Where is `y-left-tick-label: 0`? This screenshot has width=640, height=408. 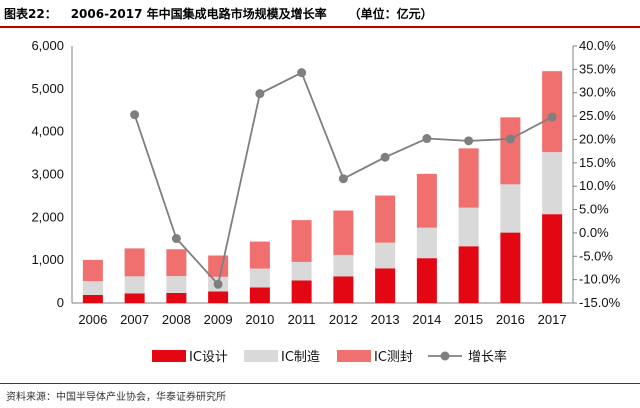 y-left-tick-label: 0 is located at coordinates (60, 302).